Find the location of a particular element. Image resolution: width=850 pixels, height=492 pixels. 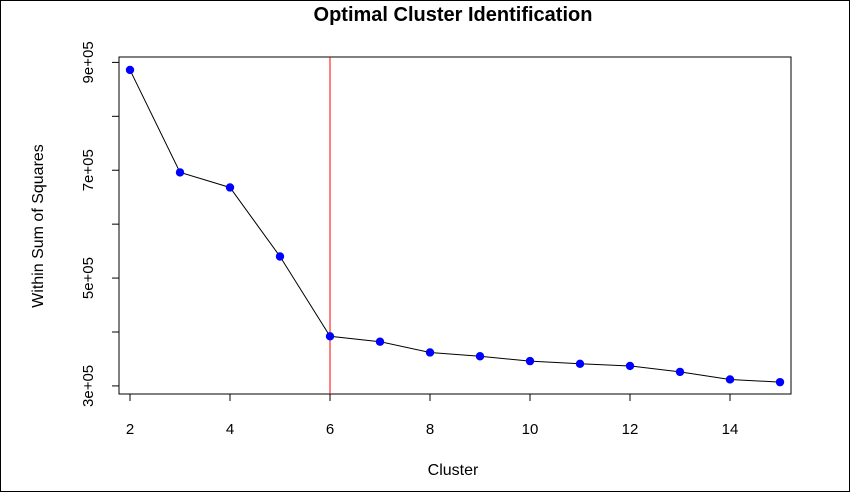

x-tick-label: 6 is located at coordinates (330, 429).